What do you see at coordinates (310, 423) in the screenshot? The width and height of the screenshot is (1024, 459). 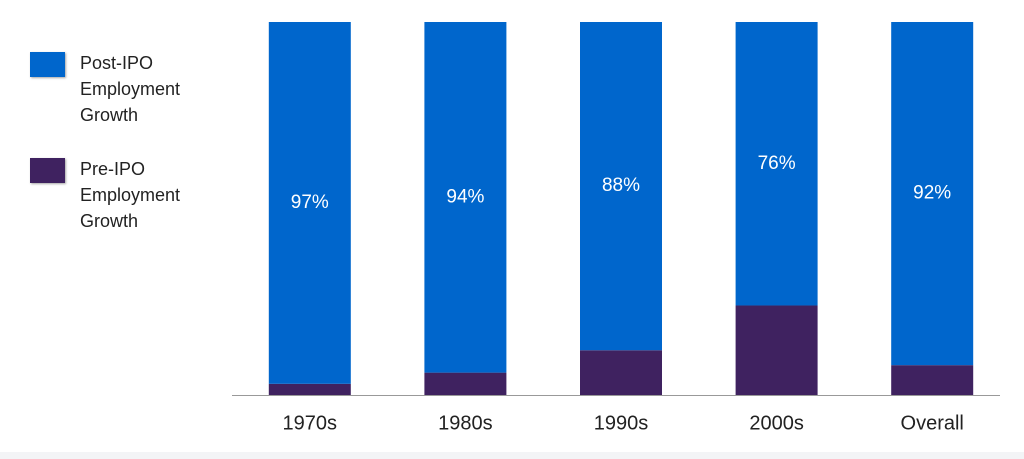 I see `x-tick-label: 1970s` at bounding box center [310, 423].